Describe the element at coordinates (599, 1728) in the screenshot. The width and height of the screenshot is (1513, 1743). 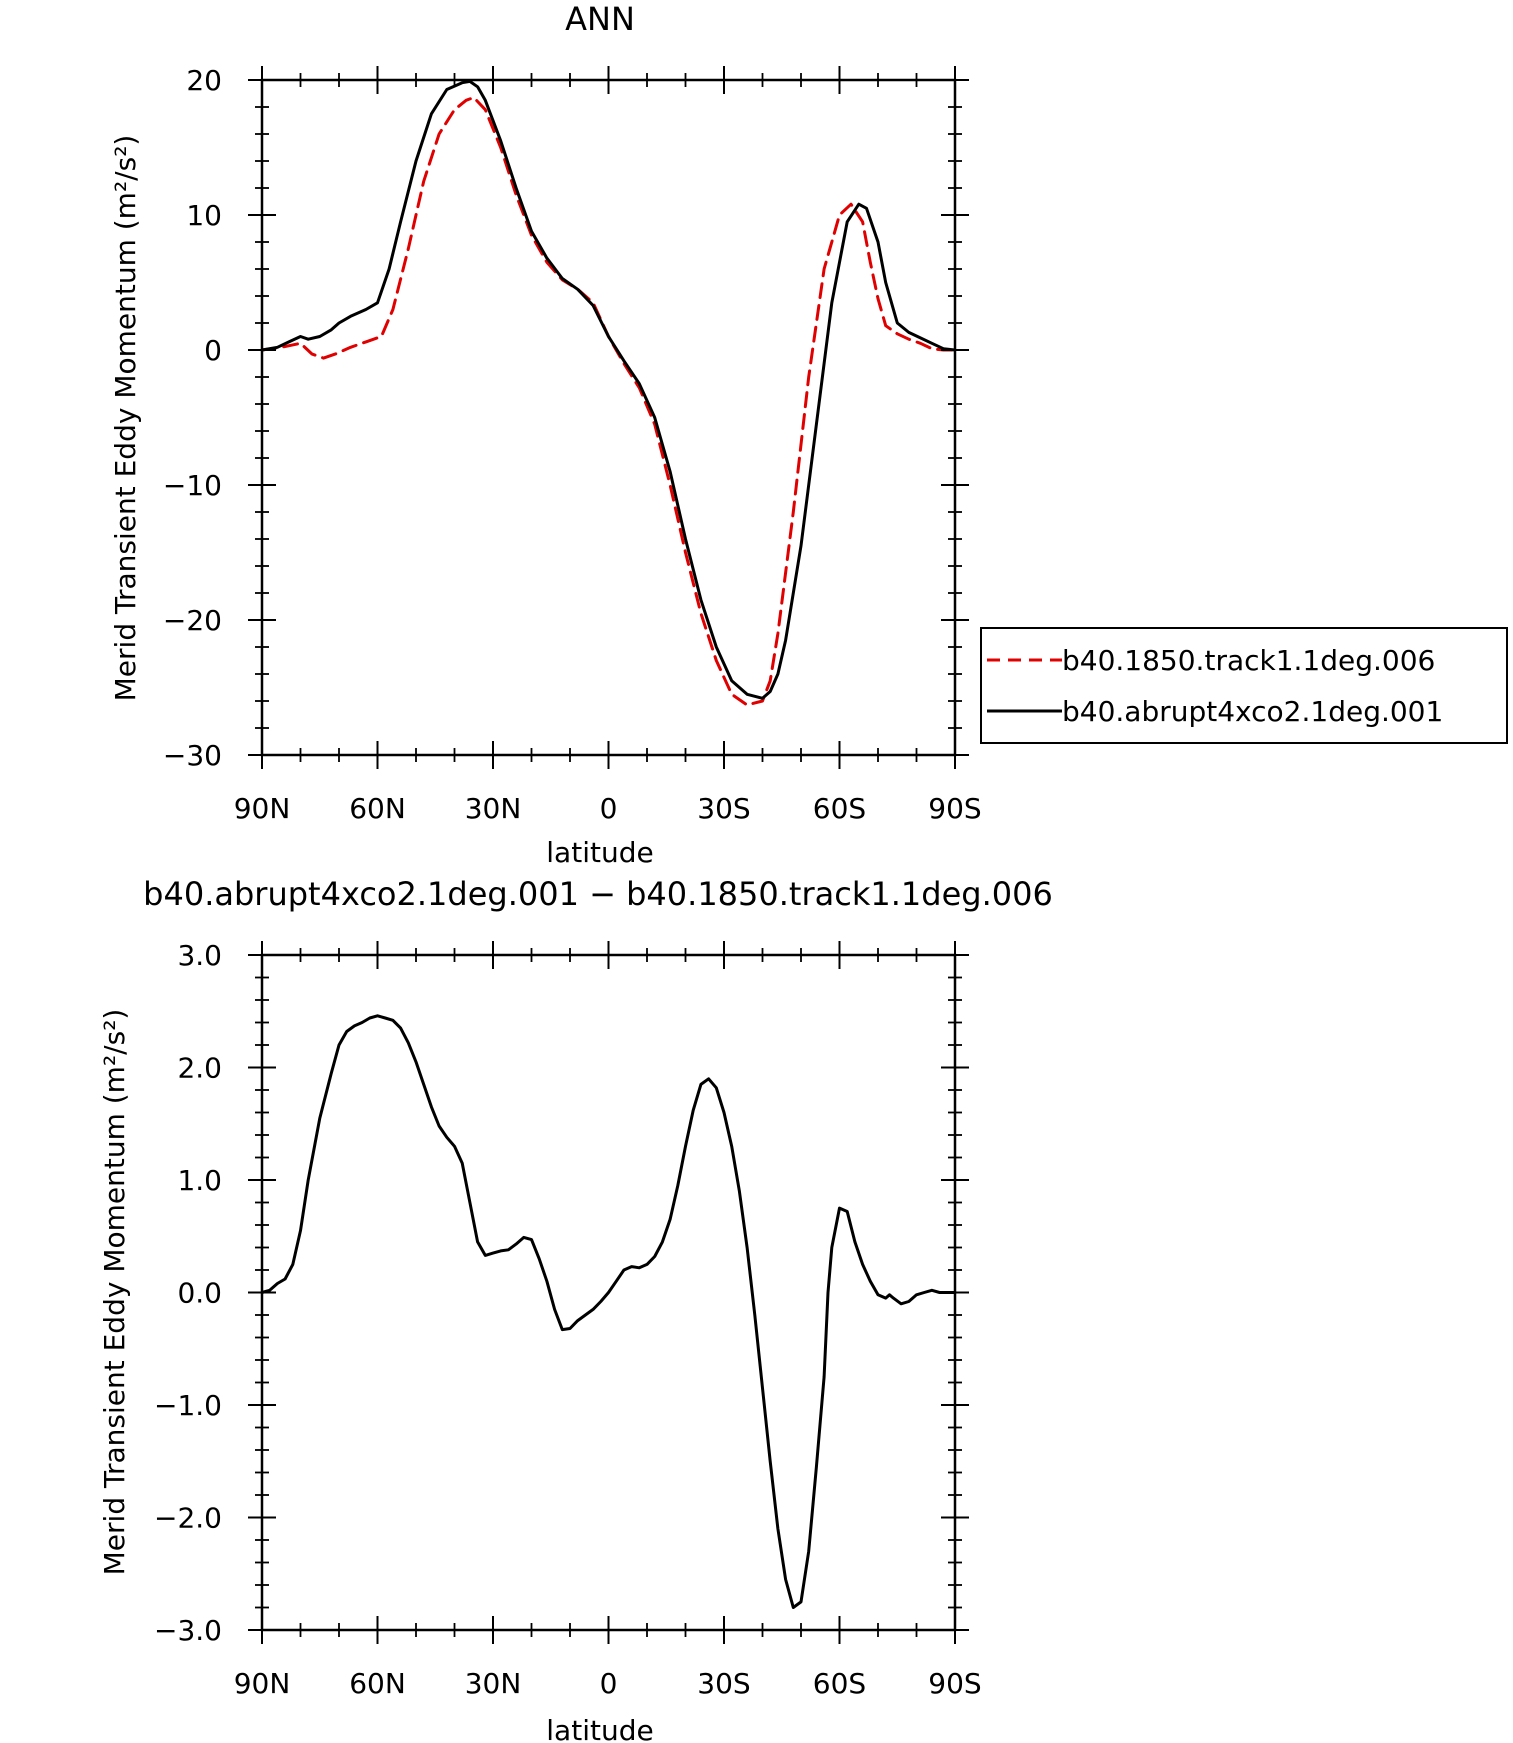
I see `bottom-chart-xlabel: latitude` at that location.